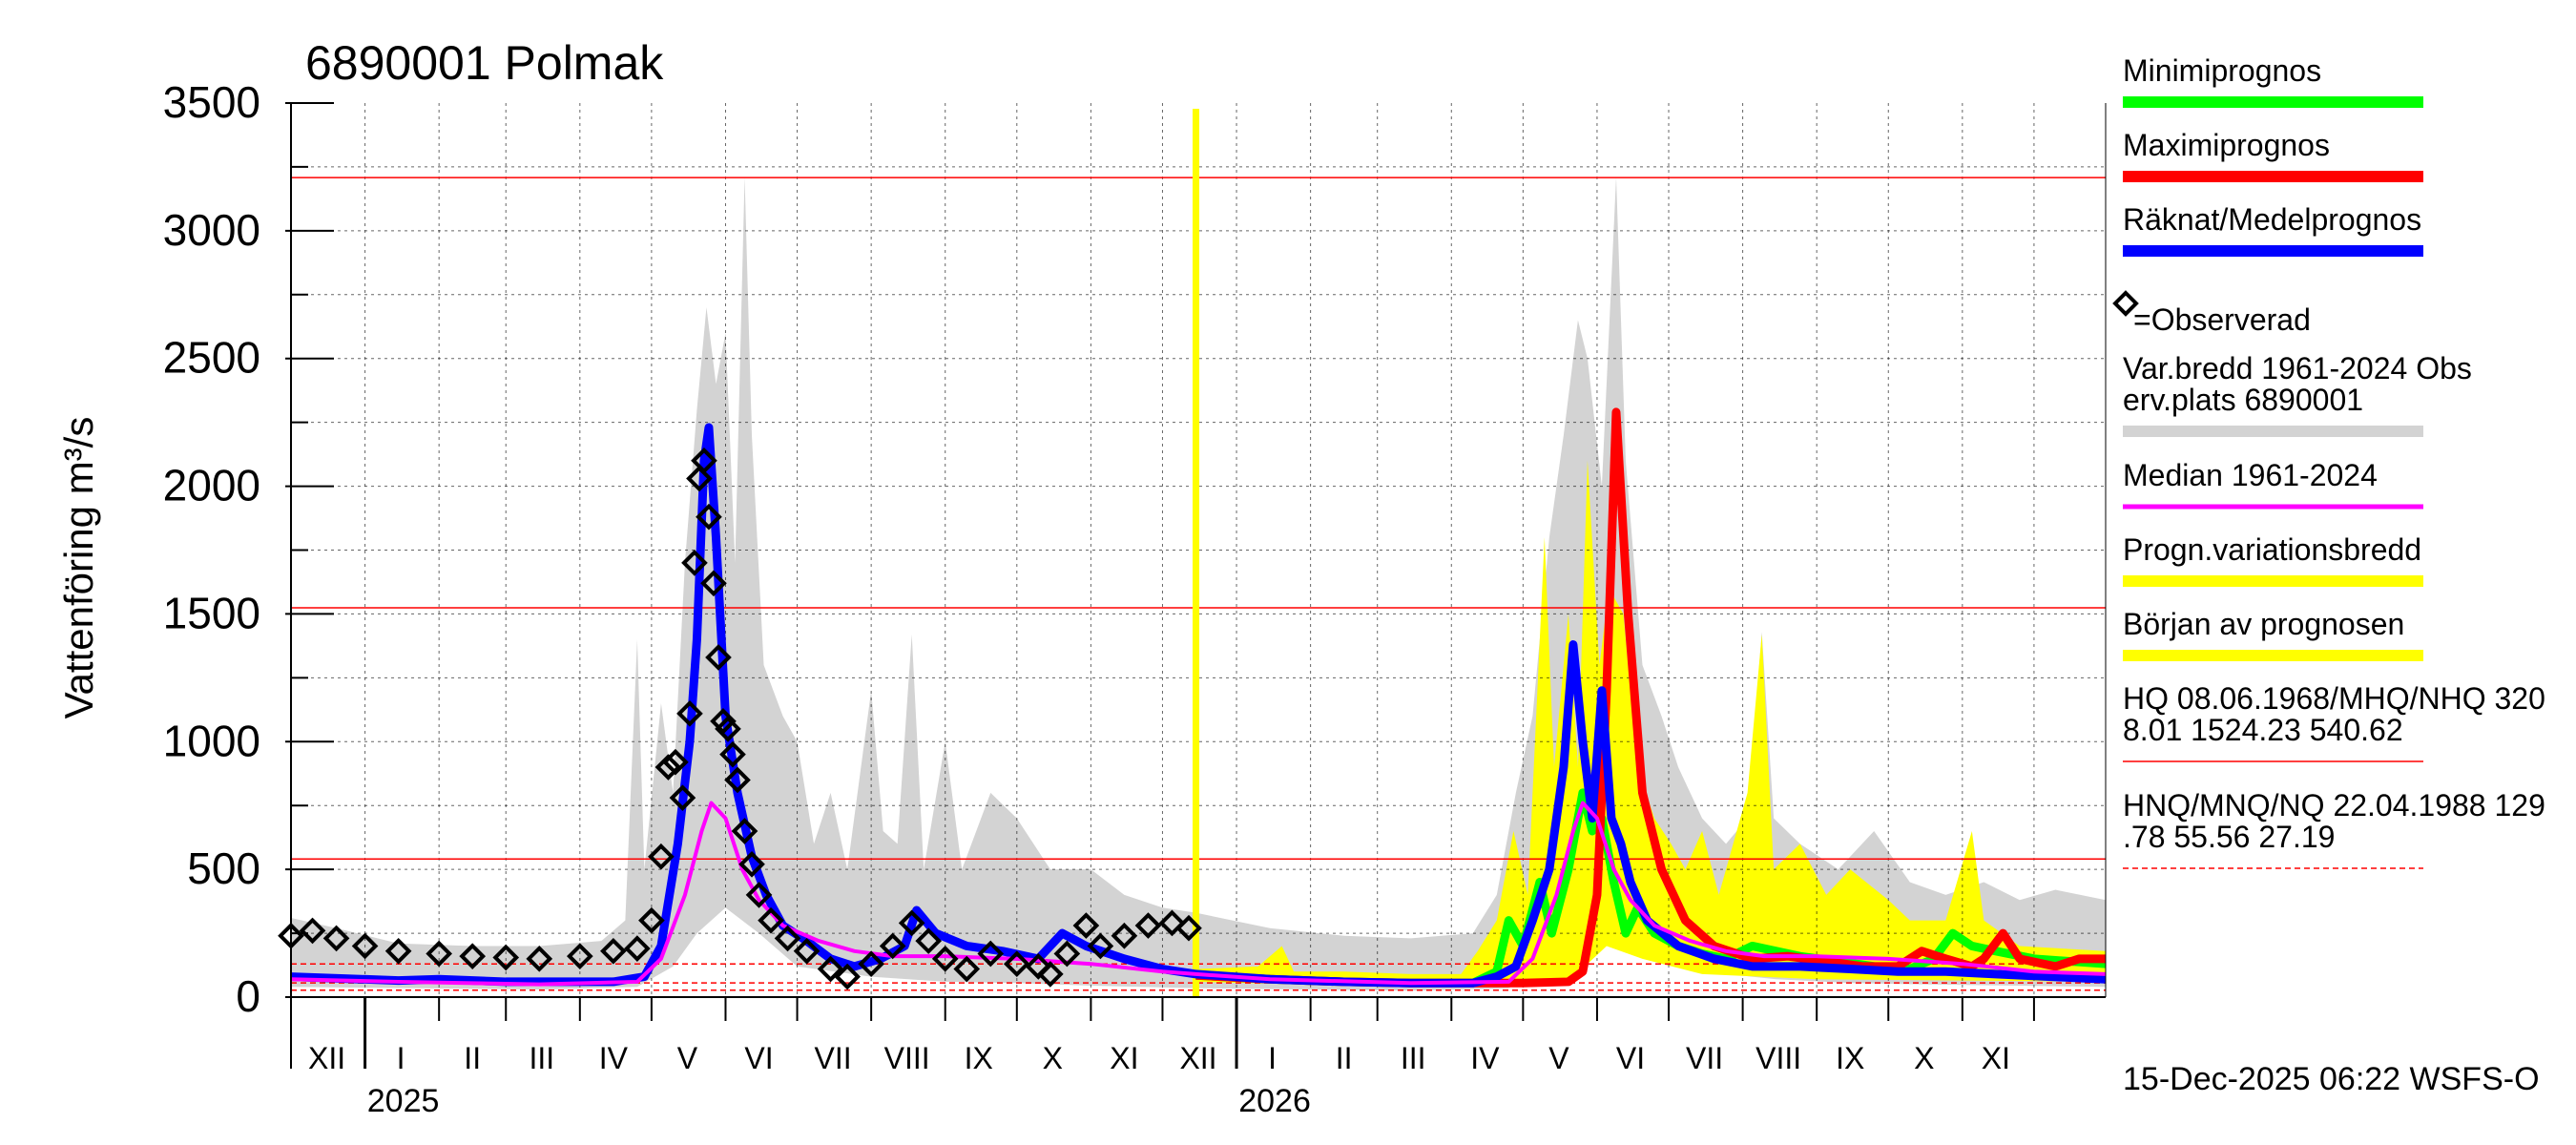  Describe the element at coordinates (2125, 303) in the screenshot. I see `legend-swatch-observed` at that location.